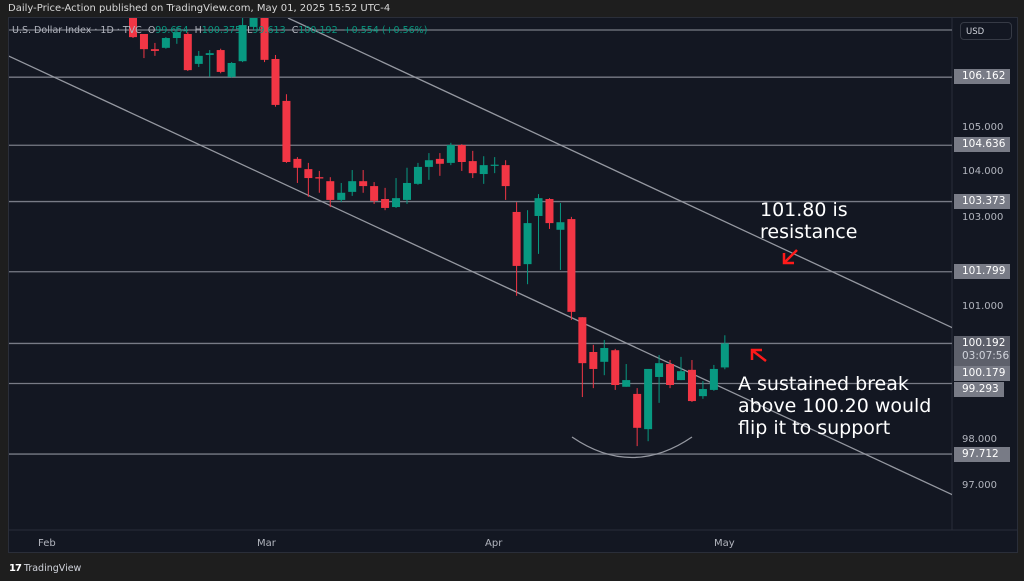  What do you see at coordinates (47, 543) in the screenshot?
I see `x-tick: Feb` at bounding box center [47, 543].